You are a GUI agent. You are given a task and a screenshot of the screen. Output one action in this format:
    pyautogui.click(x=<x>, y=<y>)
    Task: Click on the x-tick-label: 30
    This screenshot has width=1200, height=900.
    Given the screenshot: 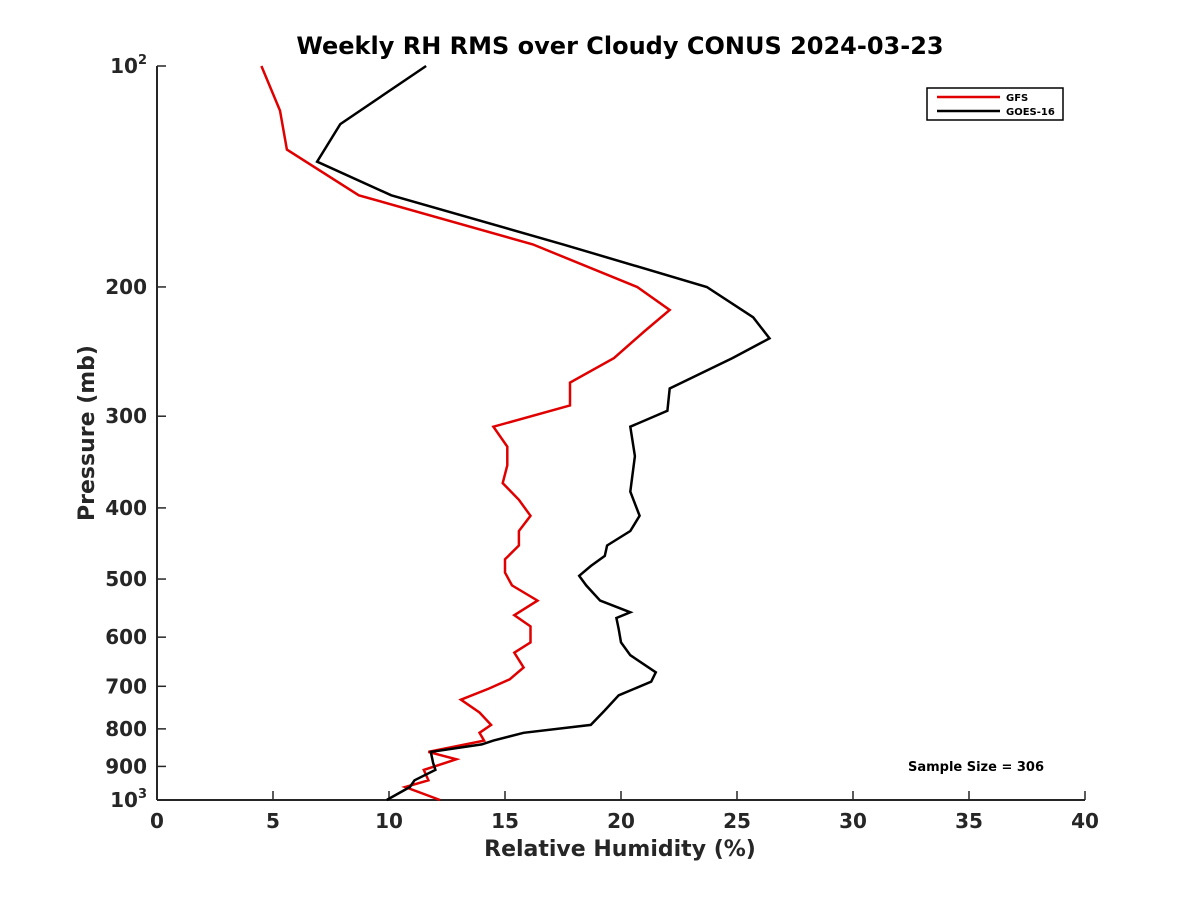 What is the action you would take?
    pyautogui.click(x=853, y=821)
    